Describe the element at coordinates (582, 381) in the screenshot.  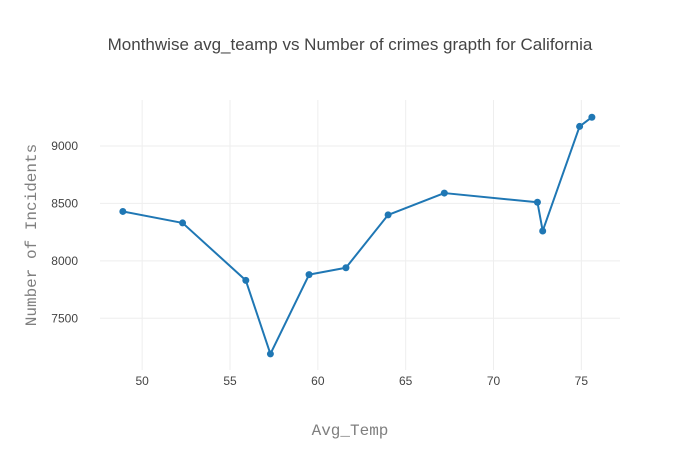
I see `x-tick-label: 75` at that location.